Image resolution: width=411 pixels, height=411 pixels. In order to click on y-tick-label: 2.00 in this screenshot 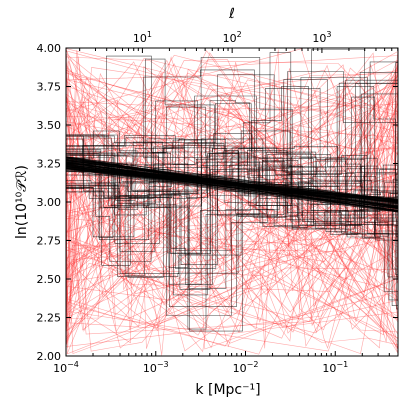, I will do `click(49, 356)`.